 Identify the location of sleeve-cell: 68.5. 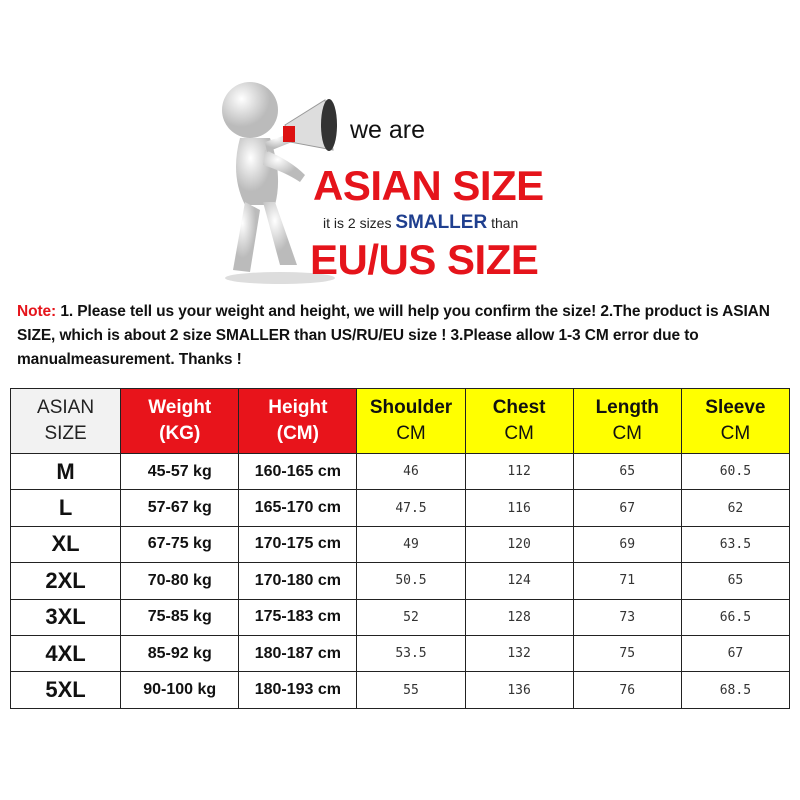
(735, 690).